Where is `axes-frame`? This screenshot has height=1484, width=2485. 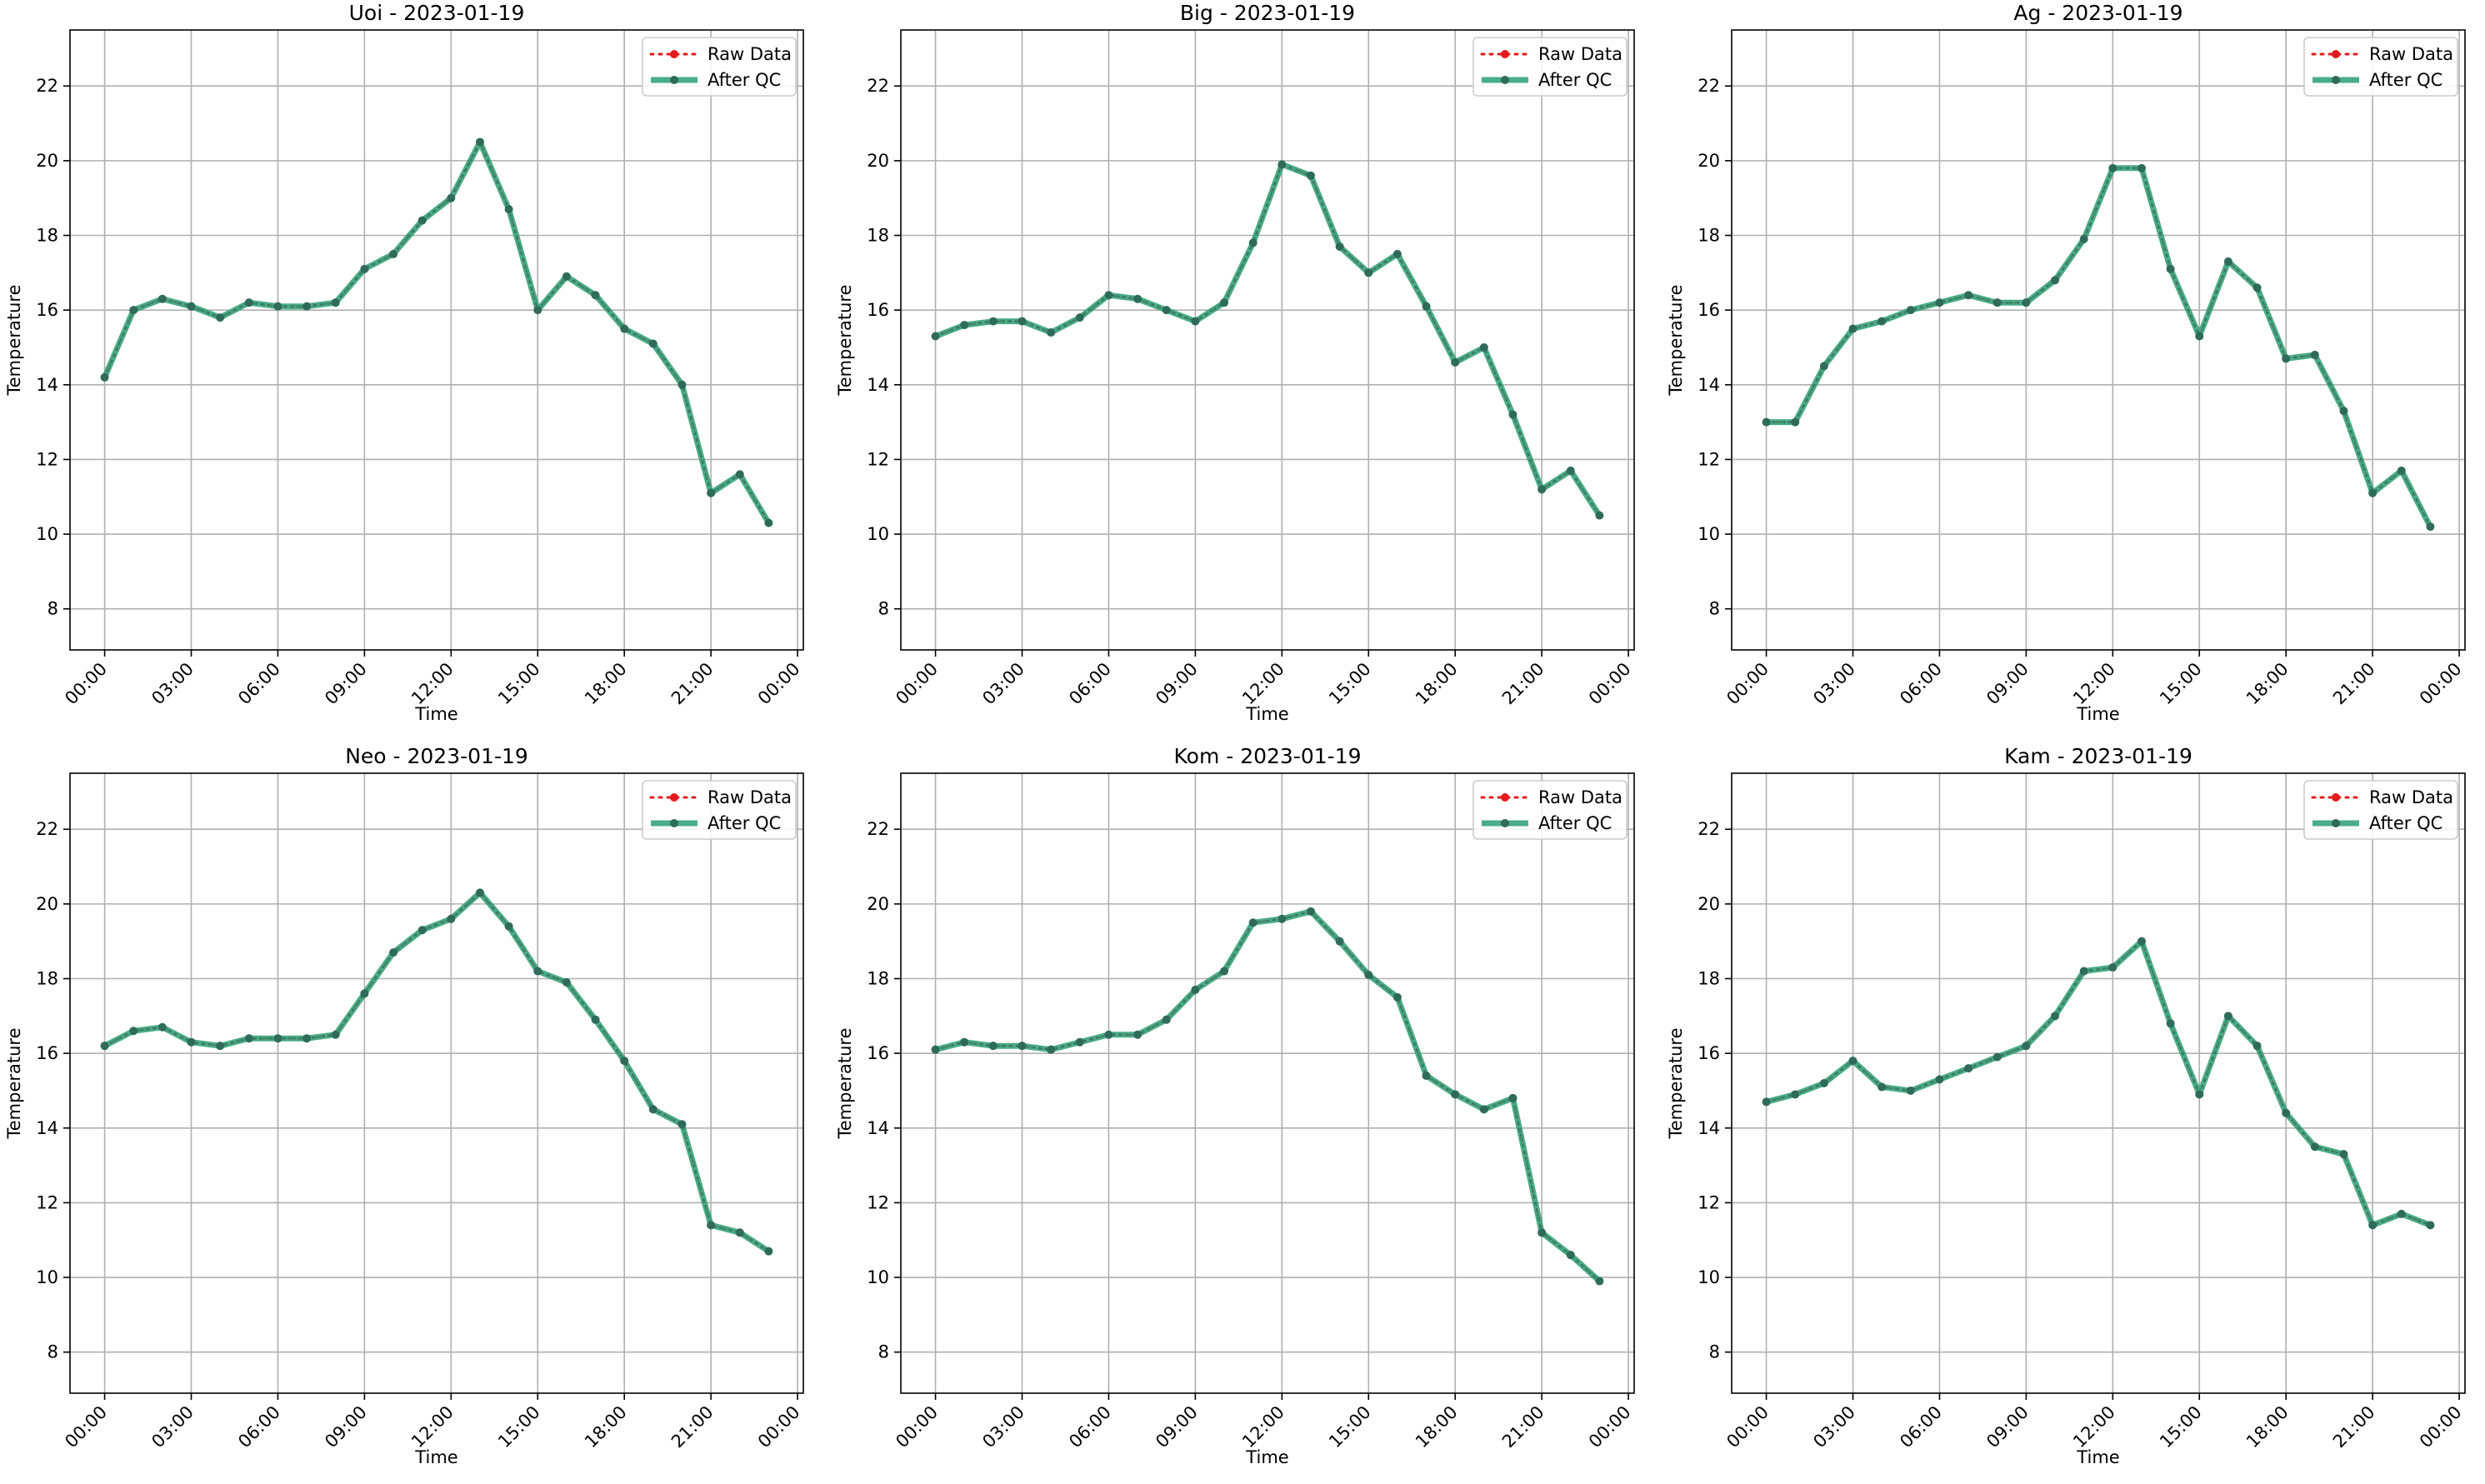
axes-frame is located at coordinates (1267, 1083).